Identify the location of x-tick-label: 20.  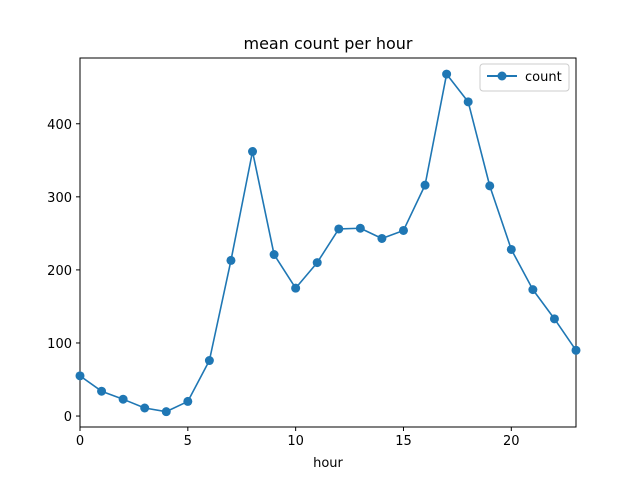
(511, 441).